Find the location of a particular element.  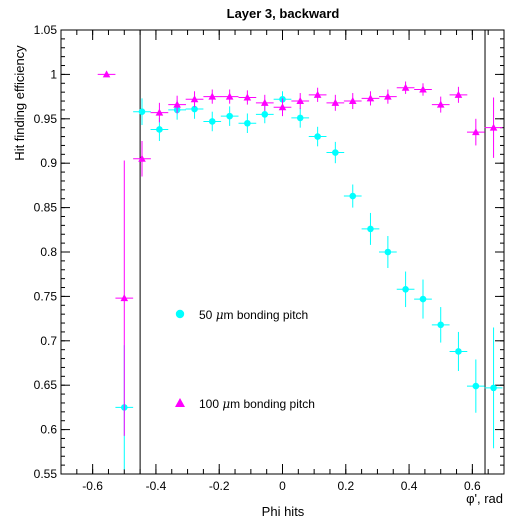

y-tick-label: 0.85 is located at coordinates (46, 208).